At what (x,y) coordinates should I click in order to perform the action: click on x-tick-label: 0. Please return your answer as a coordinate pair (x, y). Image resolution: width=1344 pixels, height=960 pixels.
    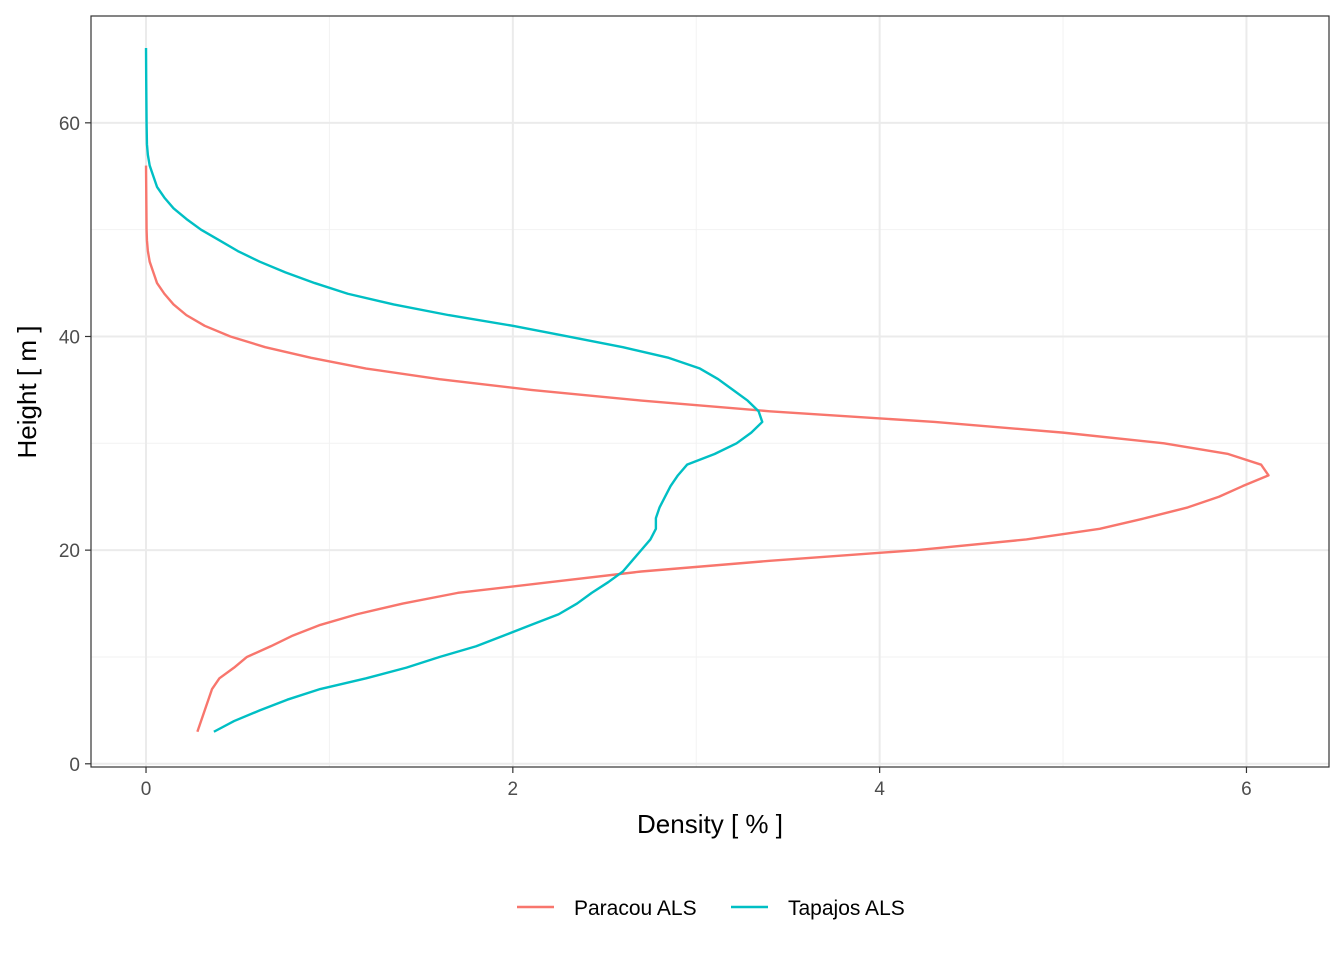
    Looking at the image, I should click on (146, 789).